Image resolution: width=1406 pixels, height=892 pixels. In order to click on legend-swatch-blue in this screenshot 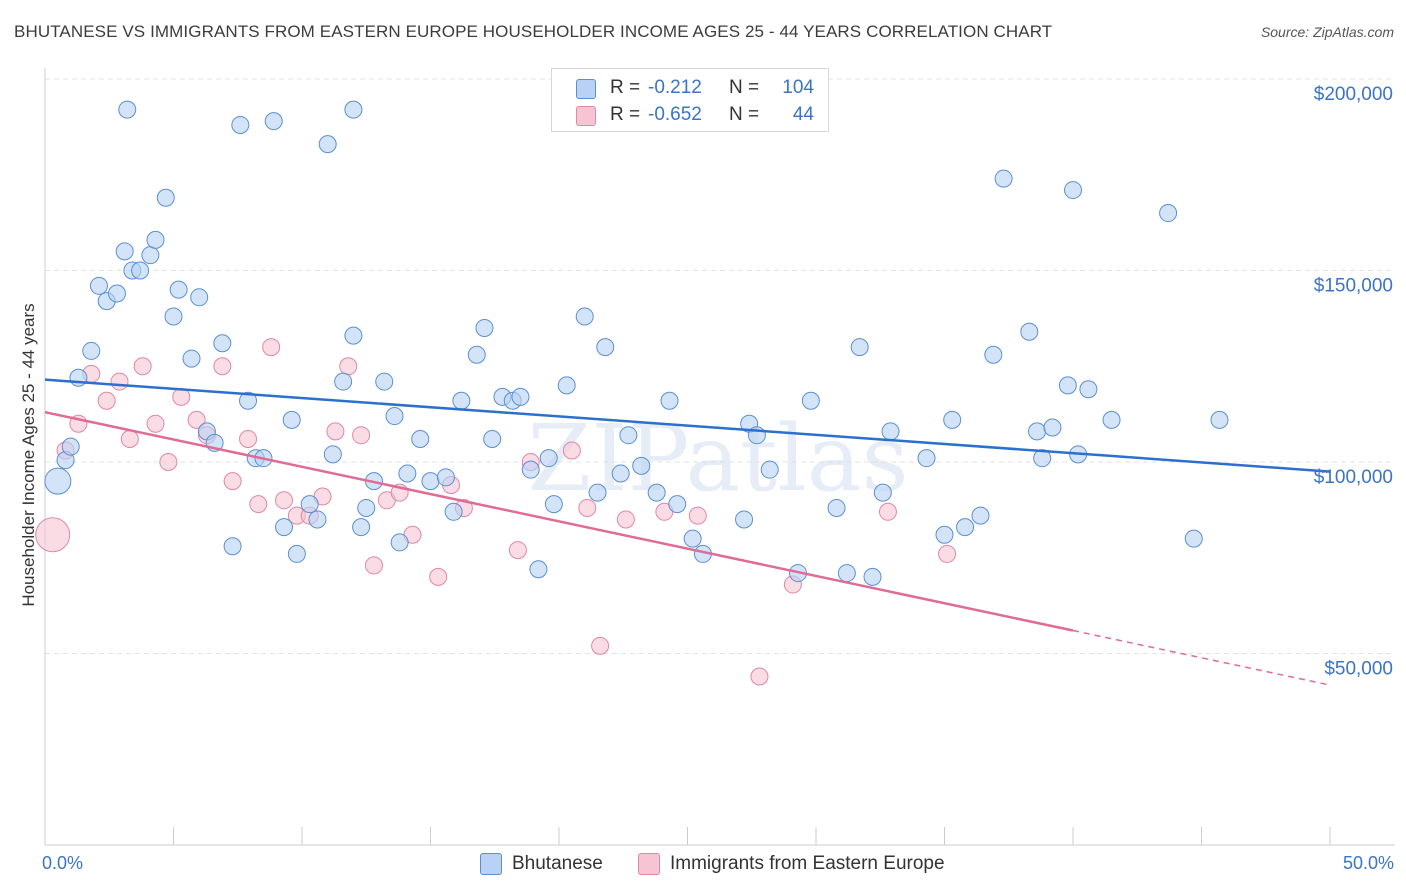, I will do `click(586, 89)`.